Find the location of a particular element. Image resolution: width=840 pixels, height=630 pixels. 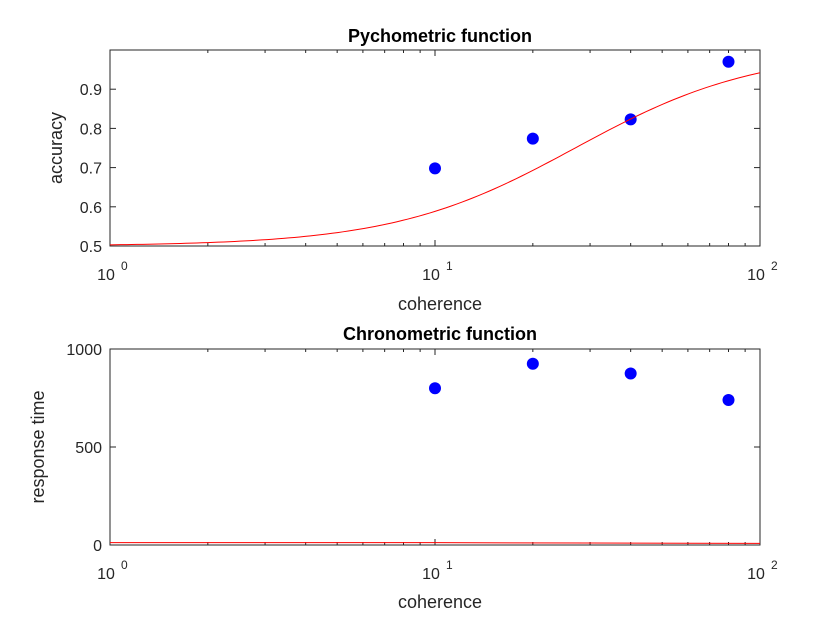

y-tick-label: 1000 is located at coordinates (84, 350).